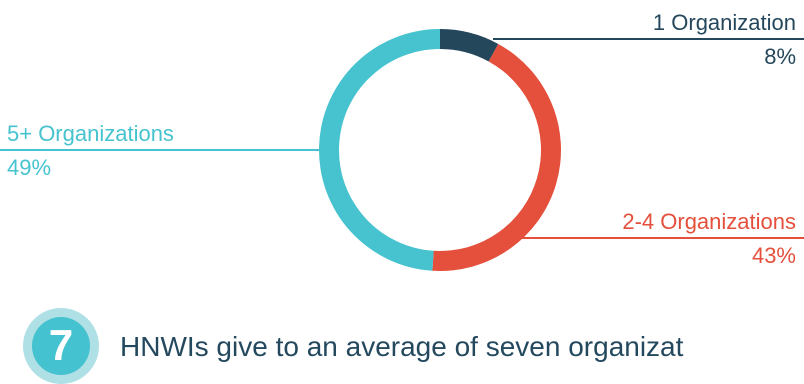 The image size is (804, 384). What do you see at coordinates (496, 157) in the screenshot?
I see `slice-2-4-organizations` at bounding box center [496, 157].